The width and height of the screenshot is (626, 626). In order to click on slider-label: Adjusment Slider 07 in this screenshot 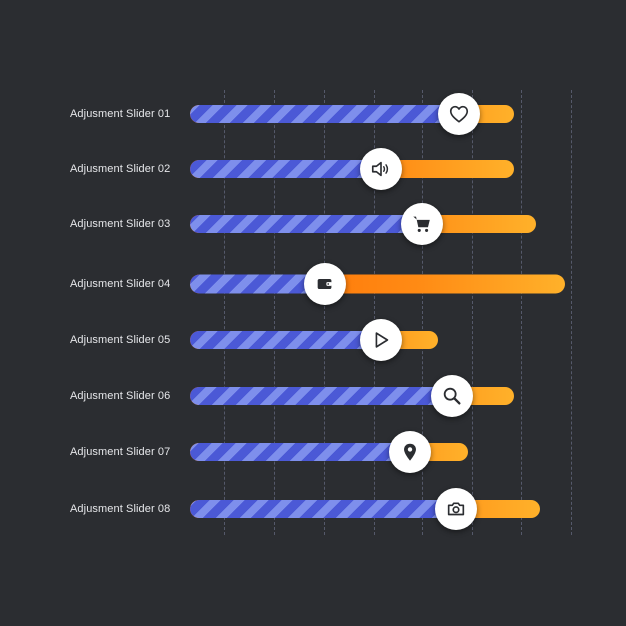, I will do `click(120, 452)`.